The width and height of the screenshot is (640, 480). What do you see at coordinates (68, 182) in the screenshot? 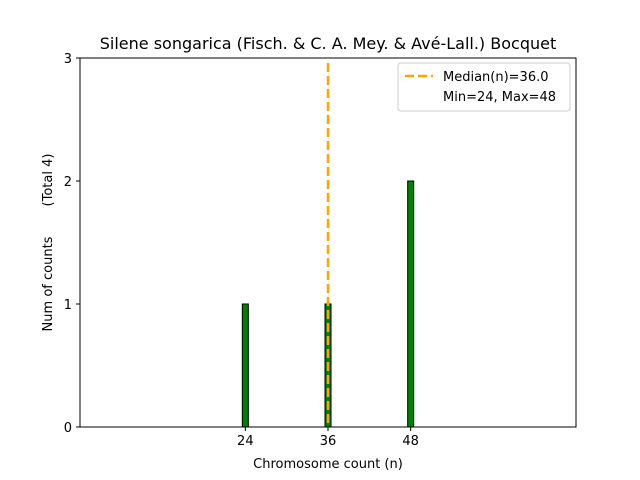
I see `y-tick-label: 2` at bounding box center [68, 182].